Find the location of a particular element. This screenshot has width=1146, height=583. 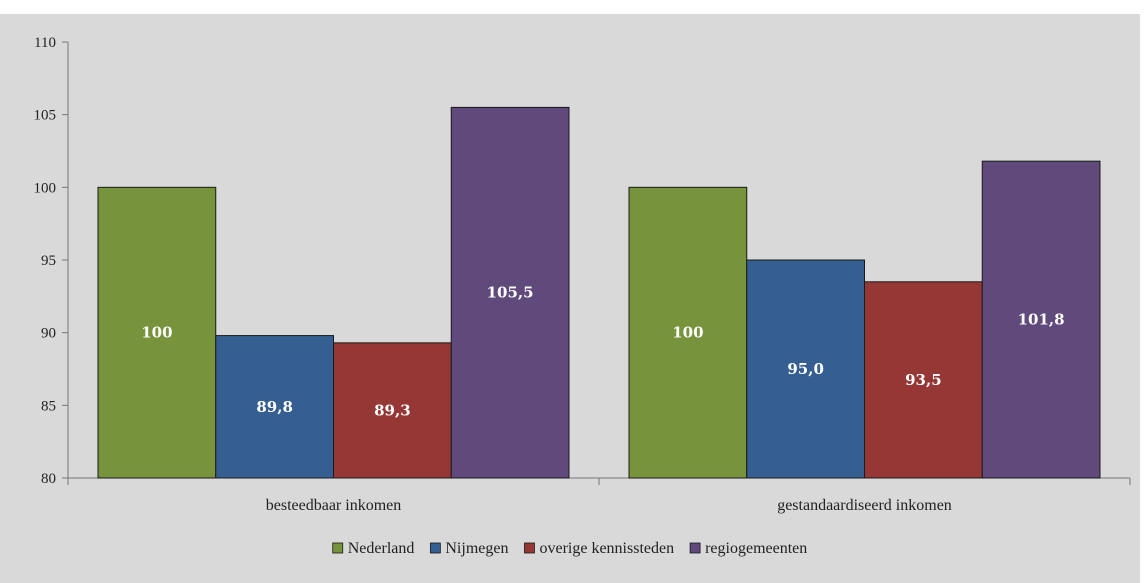

bar-value-label: 95,0 is located at coordinates (805, 369).